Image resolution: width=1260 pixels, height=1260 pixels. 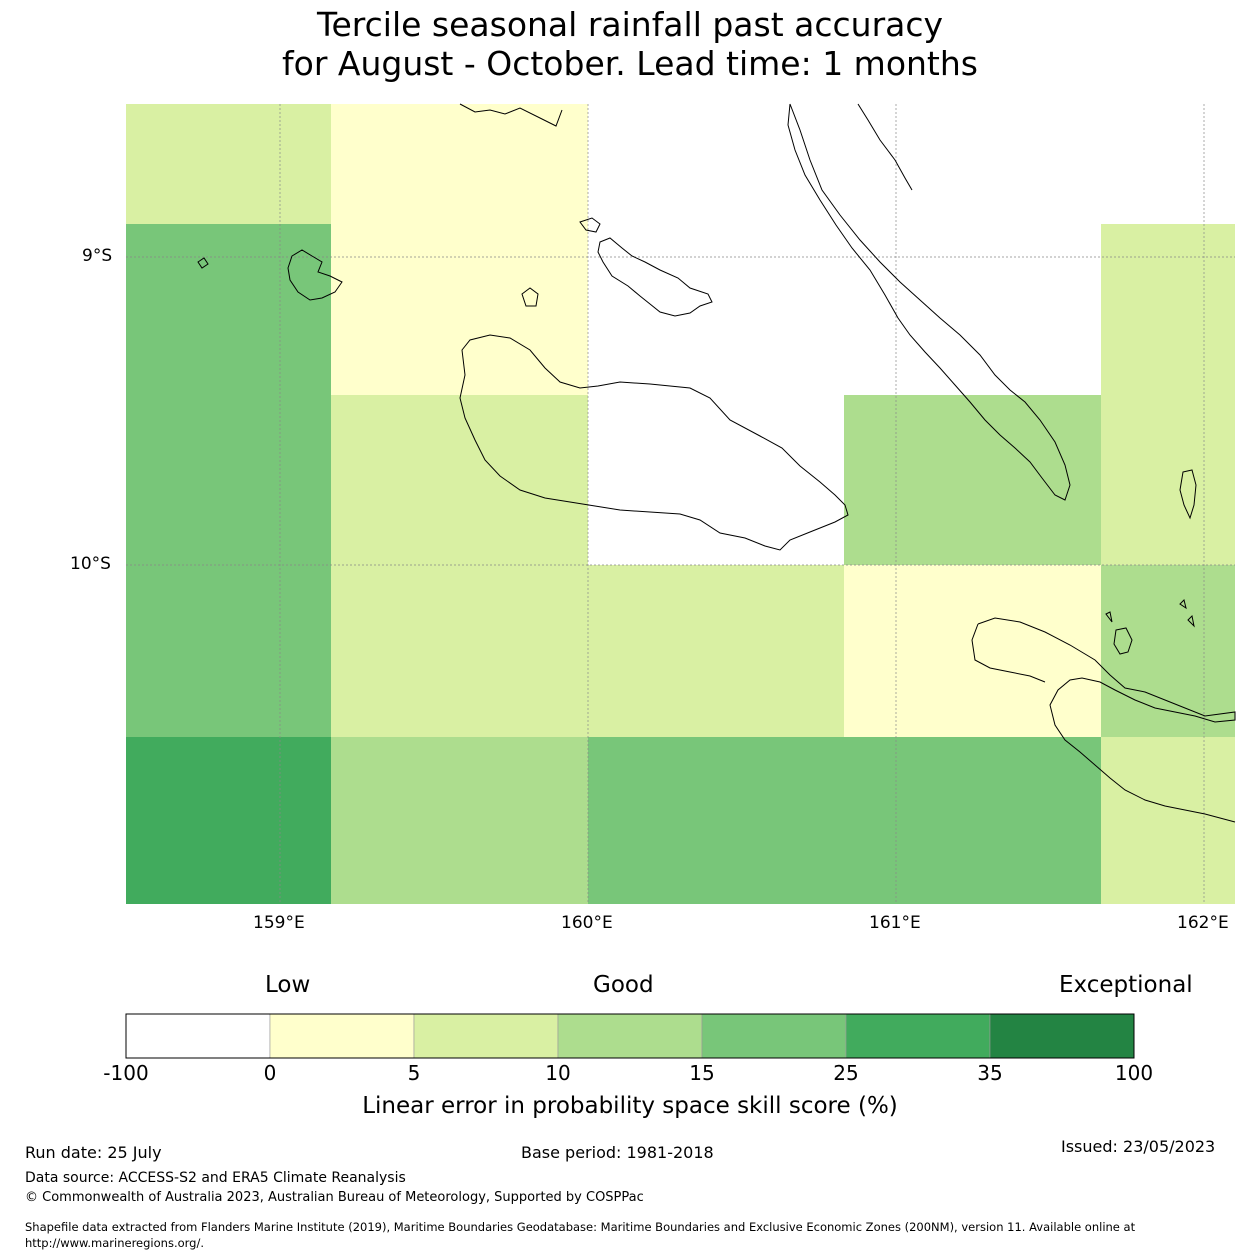 I want to click on colorbar-tick-7: 100, so click(x=1134, y=1073).